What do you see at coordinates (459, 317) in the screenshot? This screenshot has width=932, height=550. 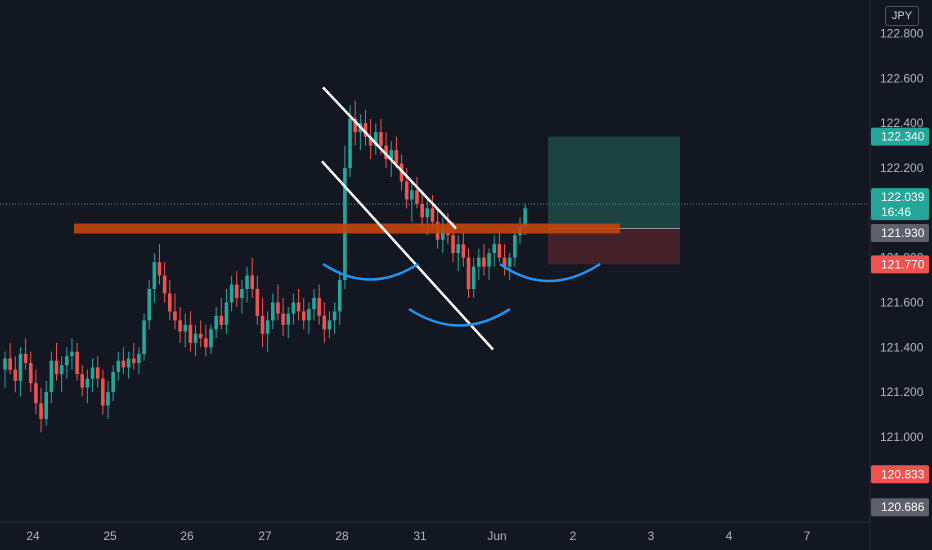 I see `head-arc` at bounding box center [459, 317].